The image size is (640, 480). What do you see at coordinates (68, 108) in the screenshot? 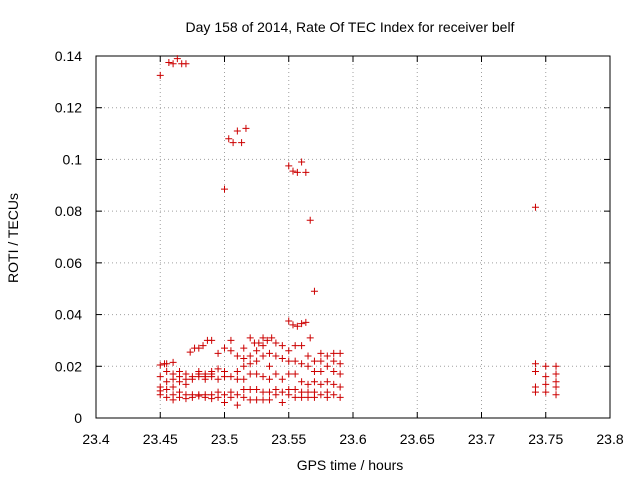
I see `y-tick-label: 0.12` at bounding box center [68, 108].